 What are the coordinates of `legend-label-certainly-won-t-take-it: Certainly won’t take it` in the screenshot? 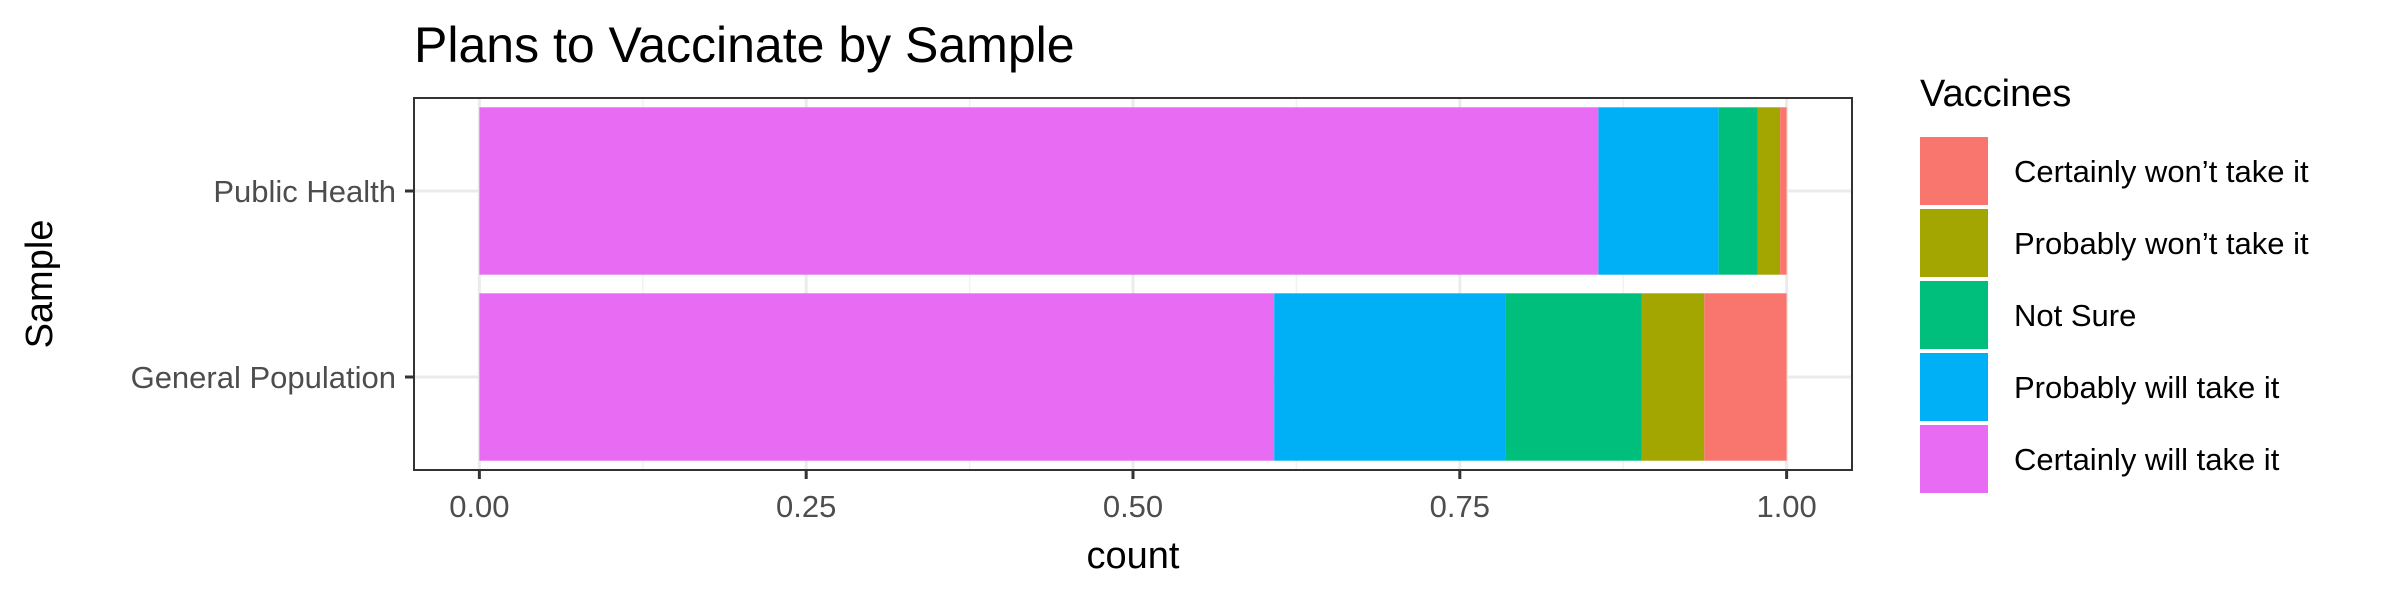 It's located at (2161, 171).